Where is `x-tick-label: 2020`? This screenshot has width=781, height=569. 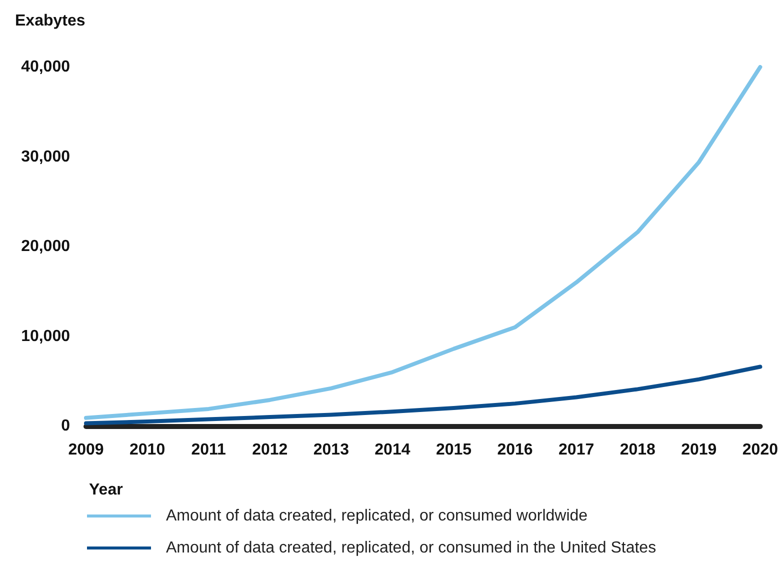 x-tick-label: 2020 is located at coordinates (760, 450).